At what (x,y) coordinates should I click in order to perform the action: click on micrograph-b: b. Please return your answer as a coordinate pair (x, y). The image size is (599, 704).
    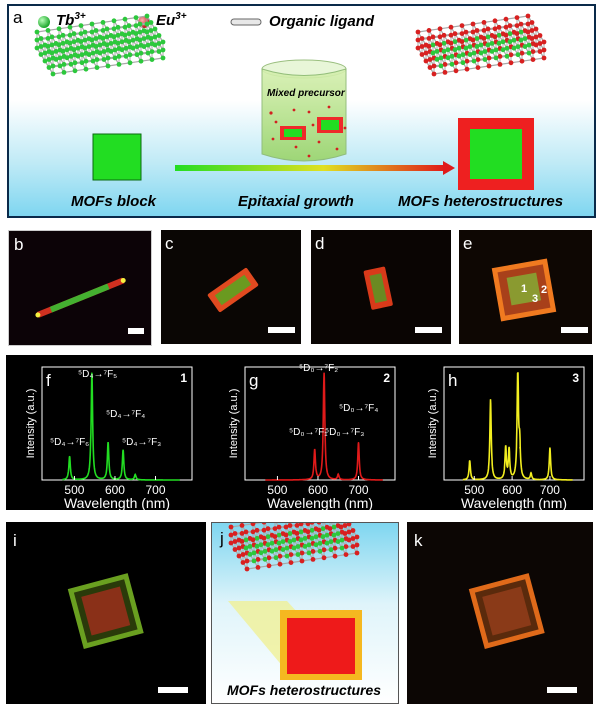
    Looking at the image, I should click on (80, 288).